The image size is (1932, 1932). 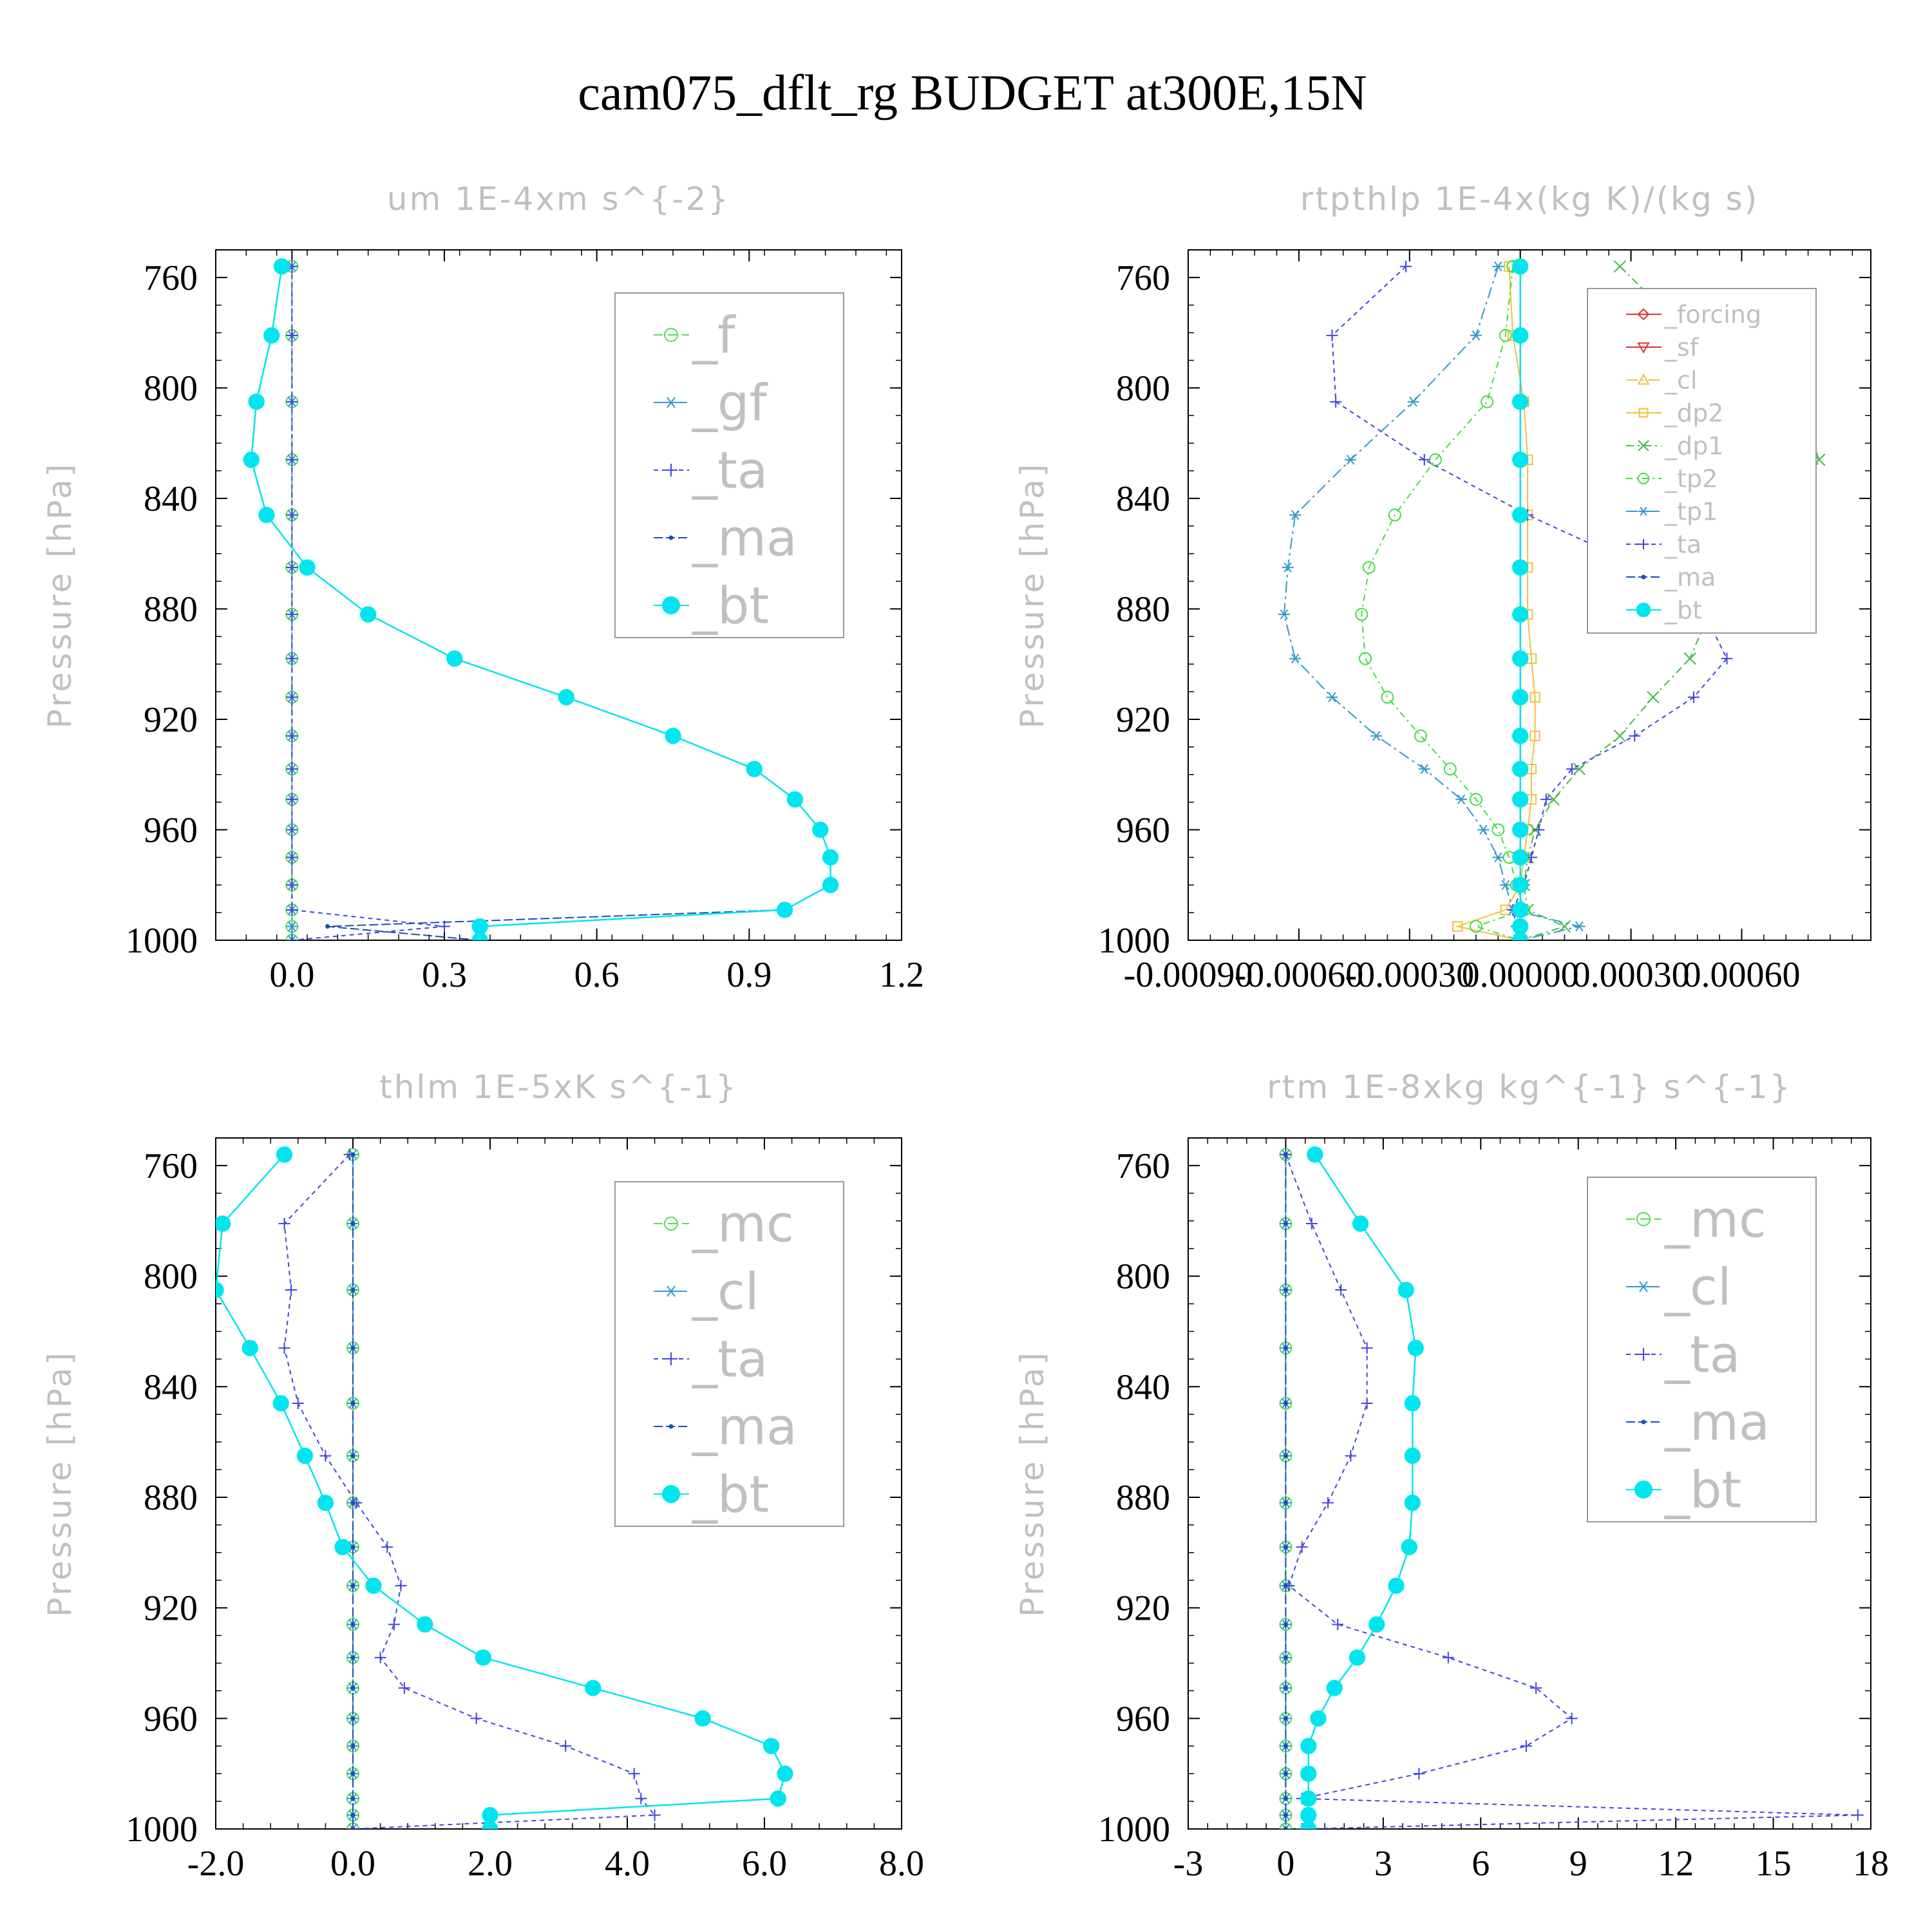 I want to click on x-tick-label: -0.00030, so click(x=1409, y=975).